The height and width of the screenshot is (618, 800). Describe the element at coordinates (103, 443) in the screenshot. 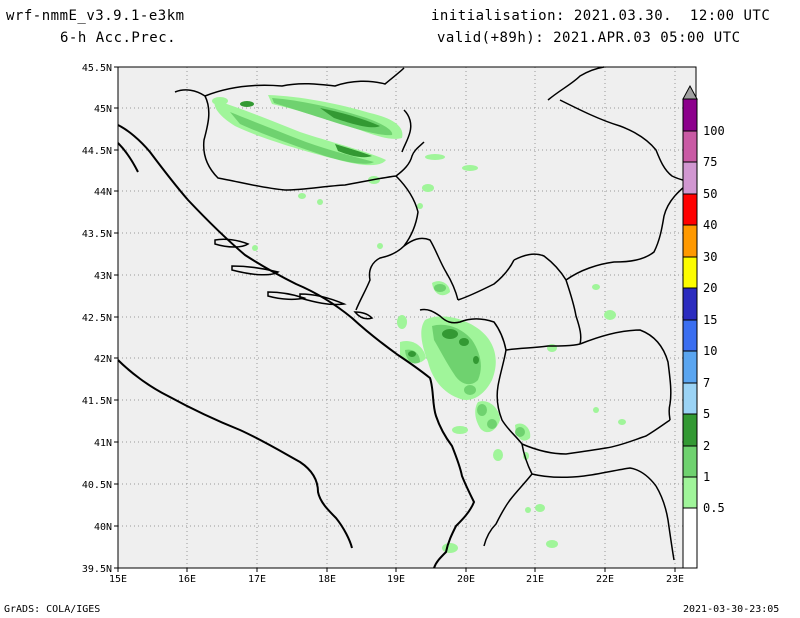

I see `lat-label: 41N` at that location.